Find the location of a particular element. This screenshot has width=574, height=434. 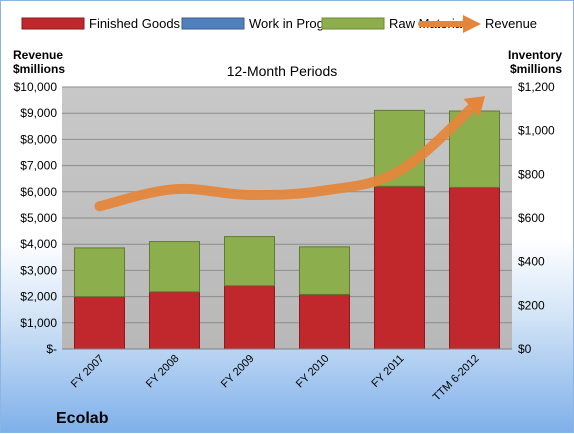

left-tick-label: $1,000 is located at coordinates (38, 323).